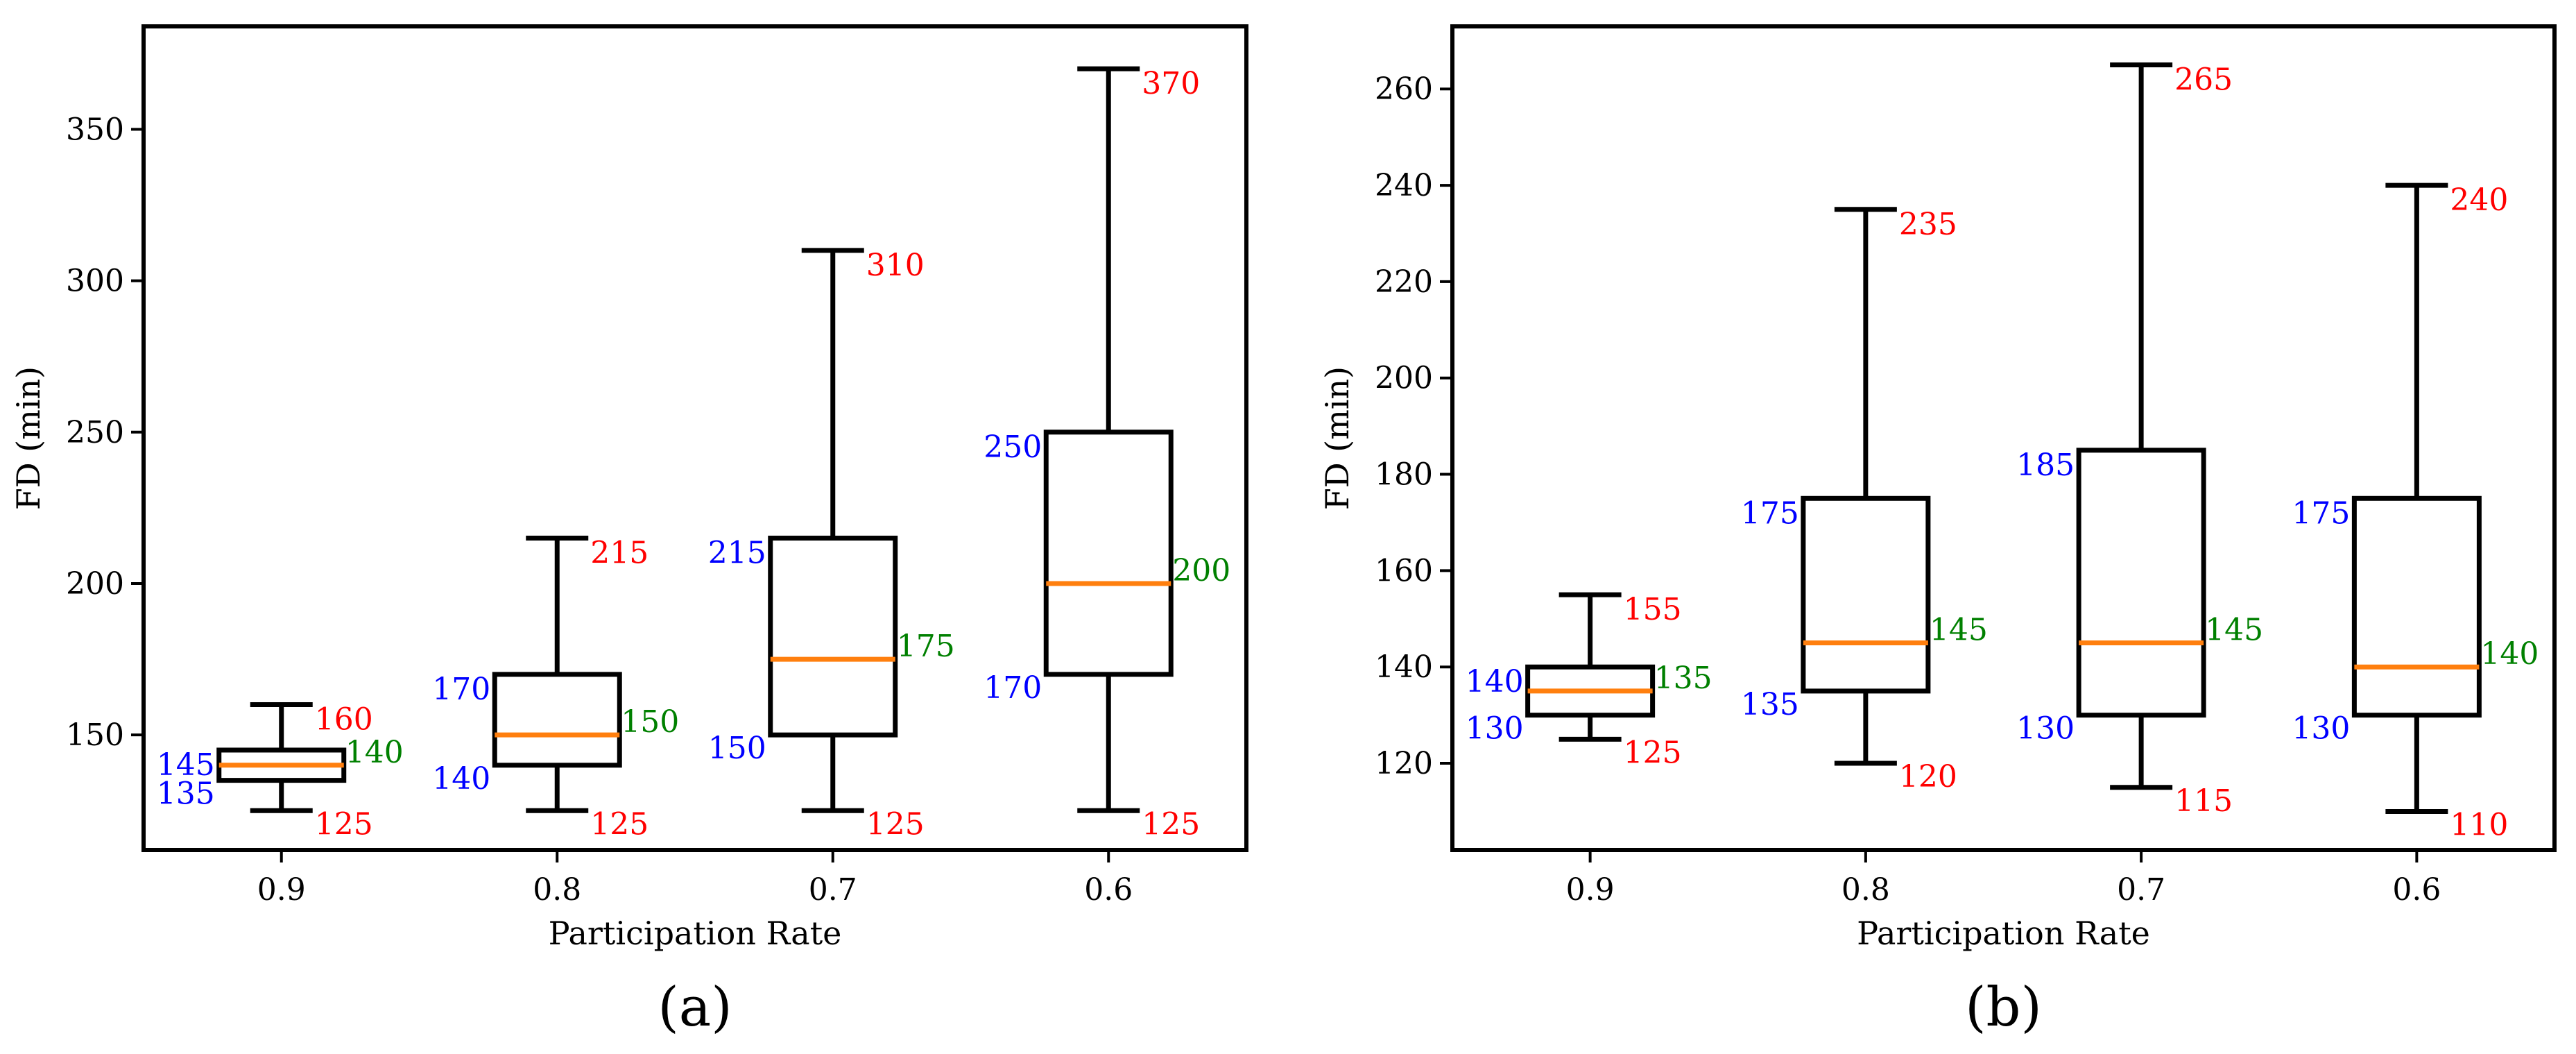  I want to click on median-label: 135, so click(1683, 678).